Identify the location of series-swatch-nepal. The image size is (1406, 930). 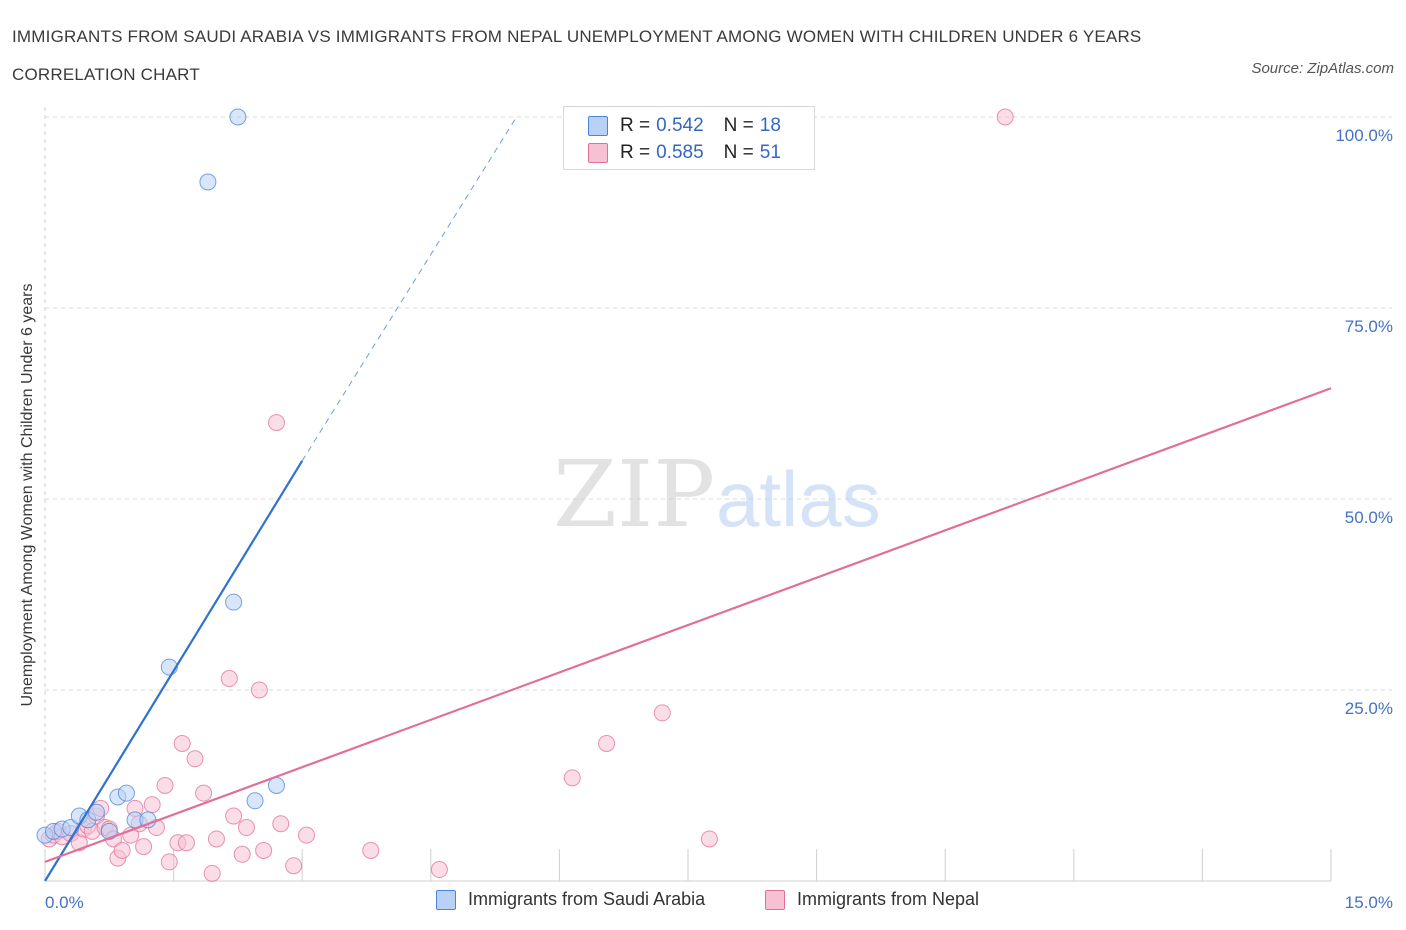
(775, 899).